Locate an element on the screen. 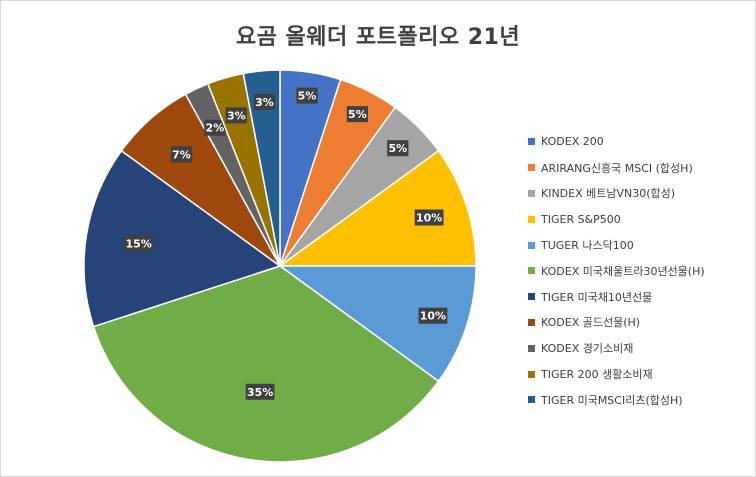 The height and width of the screenshot is (477, 756). legend-item: KODEX 200 is located at coordinates (640, 142).